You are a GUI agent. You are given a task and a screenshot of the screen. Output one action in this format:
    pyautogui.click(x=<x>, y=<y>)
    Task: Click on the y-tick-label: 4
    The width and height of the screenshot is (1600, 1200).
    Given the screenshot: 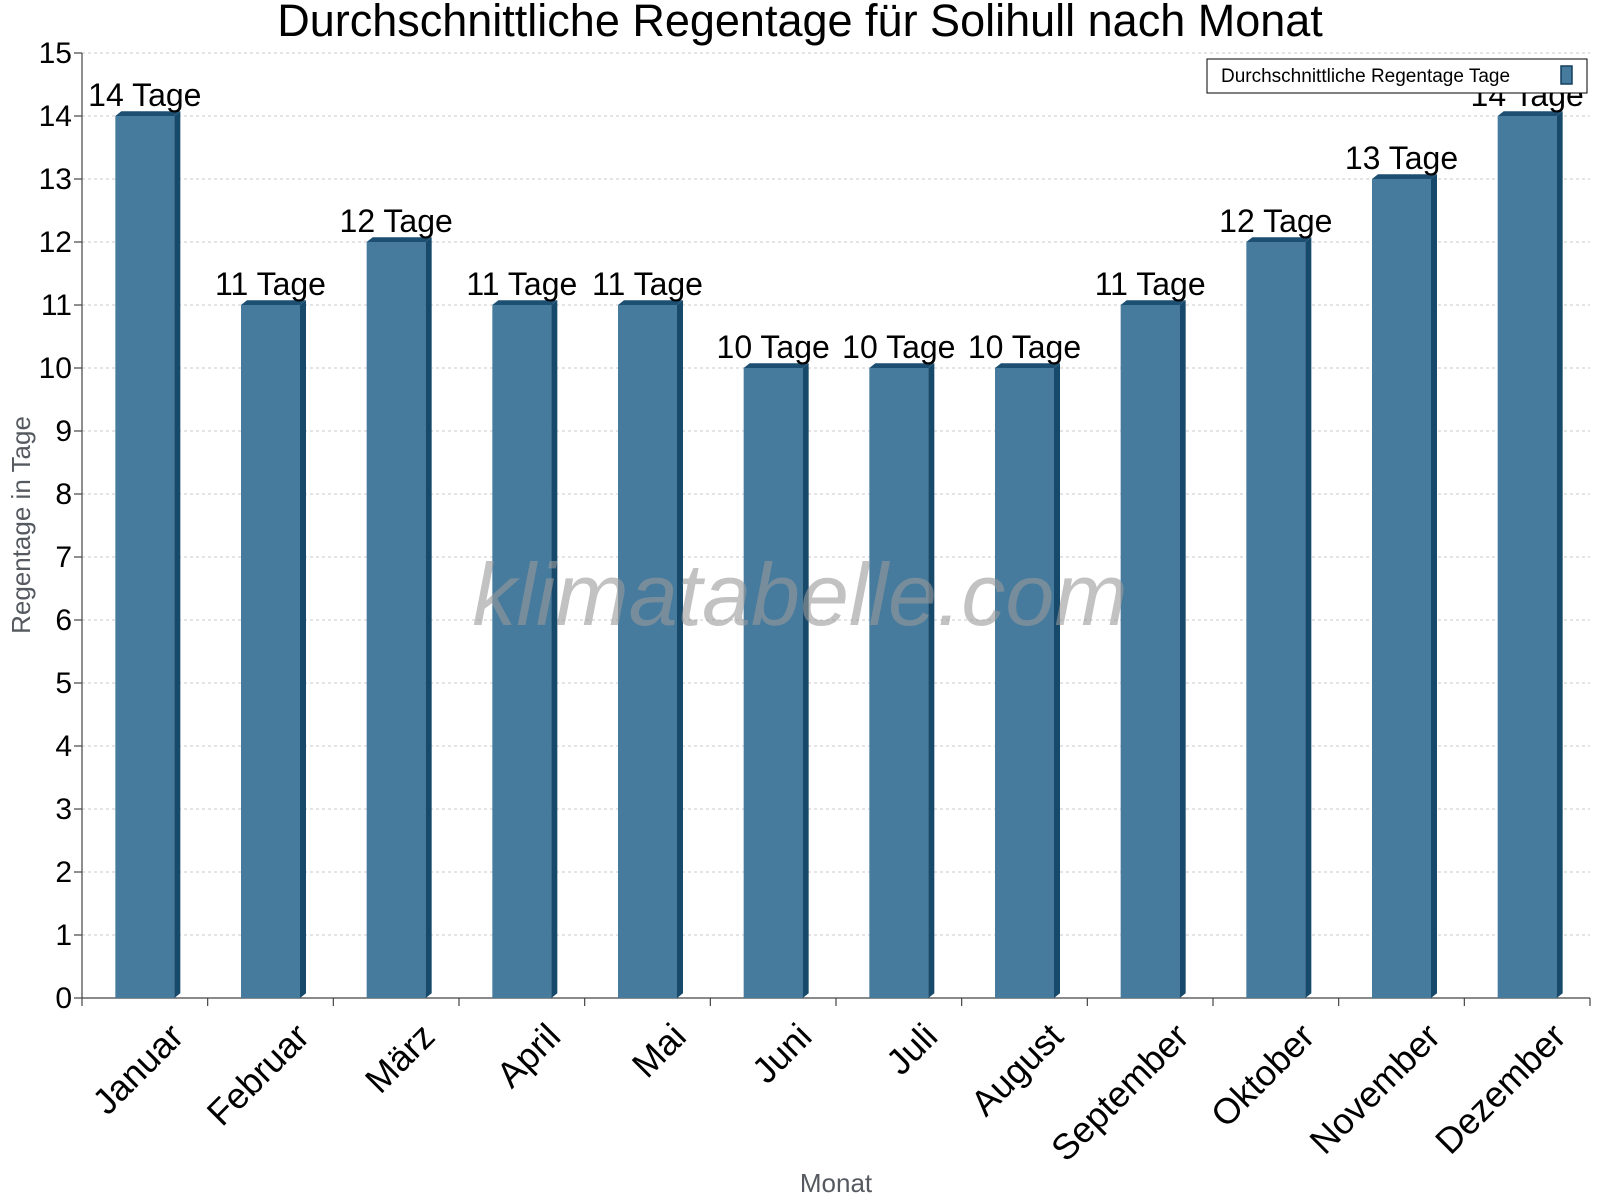 What is the action you would take?
    pyautogui.click(x=63, y=746)
    